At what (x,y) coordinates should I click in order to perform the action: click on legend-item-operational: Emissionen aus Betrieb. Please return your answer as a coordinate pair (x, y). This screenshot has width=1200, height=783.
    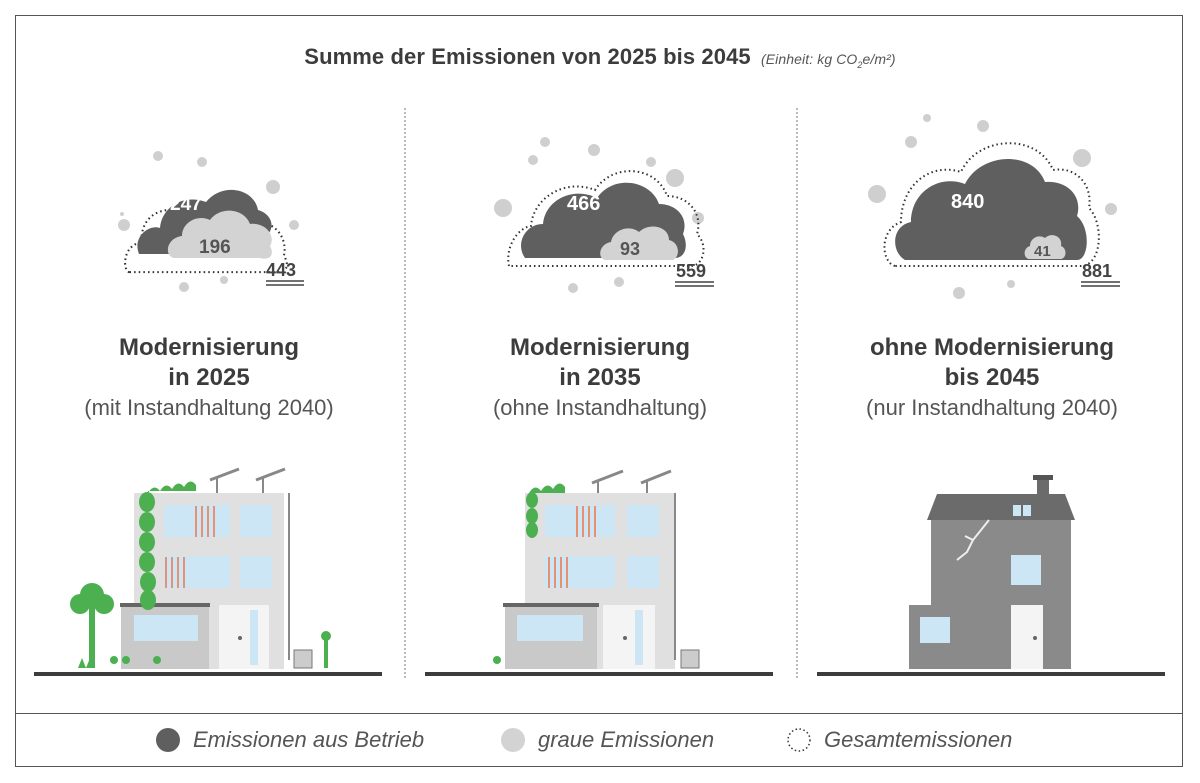
    Looking at the image, I should click on (289, 740).